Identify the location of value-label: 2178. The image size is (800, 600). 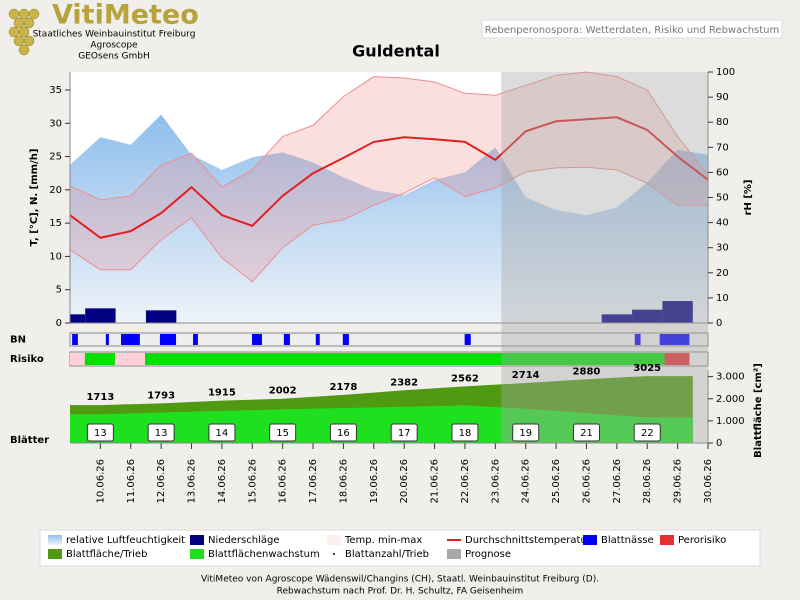
(344, 387).